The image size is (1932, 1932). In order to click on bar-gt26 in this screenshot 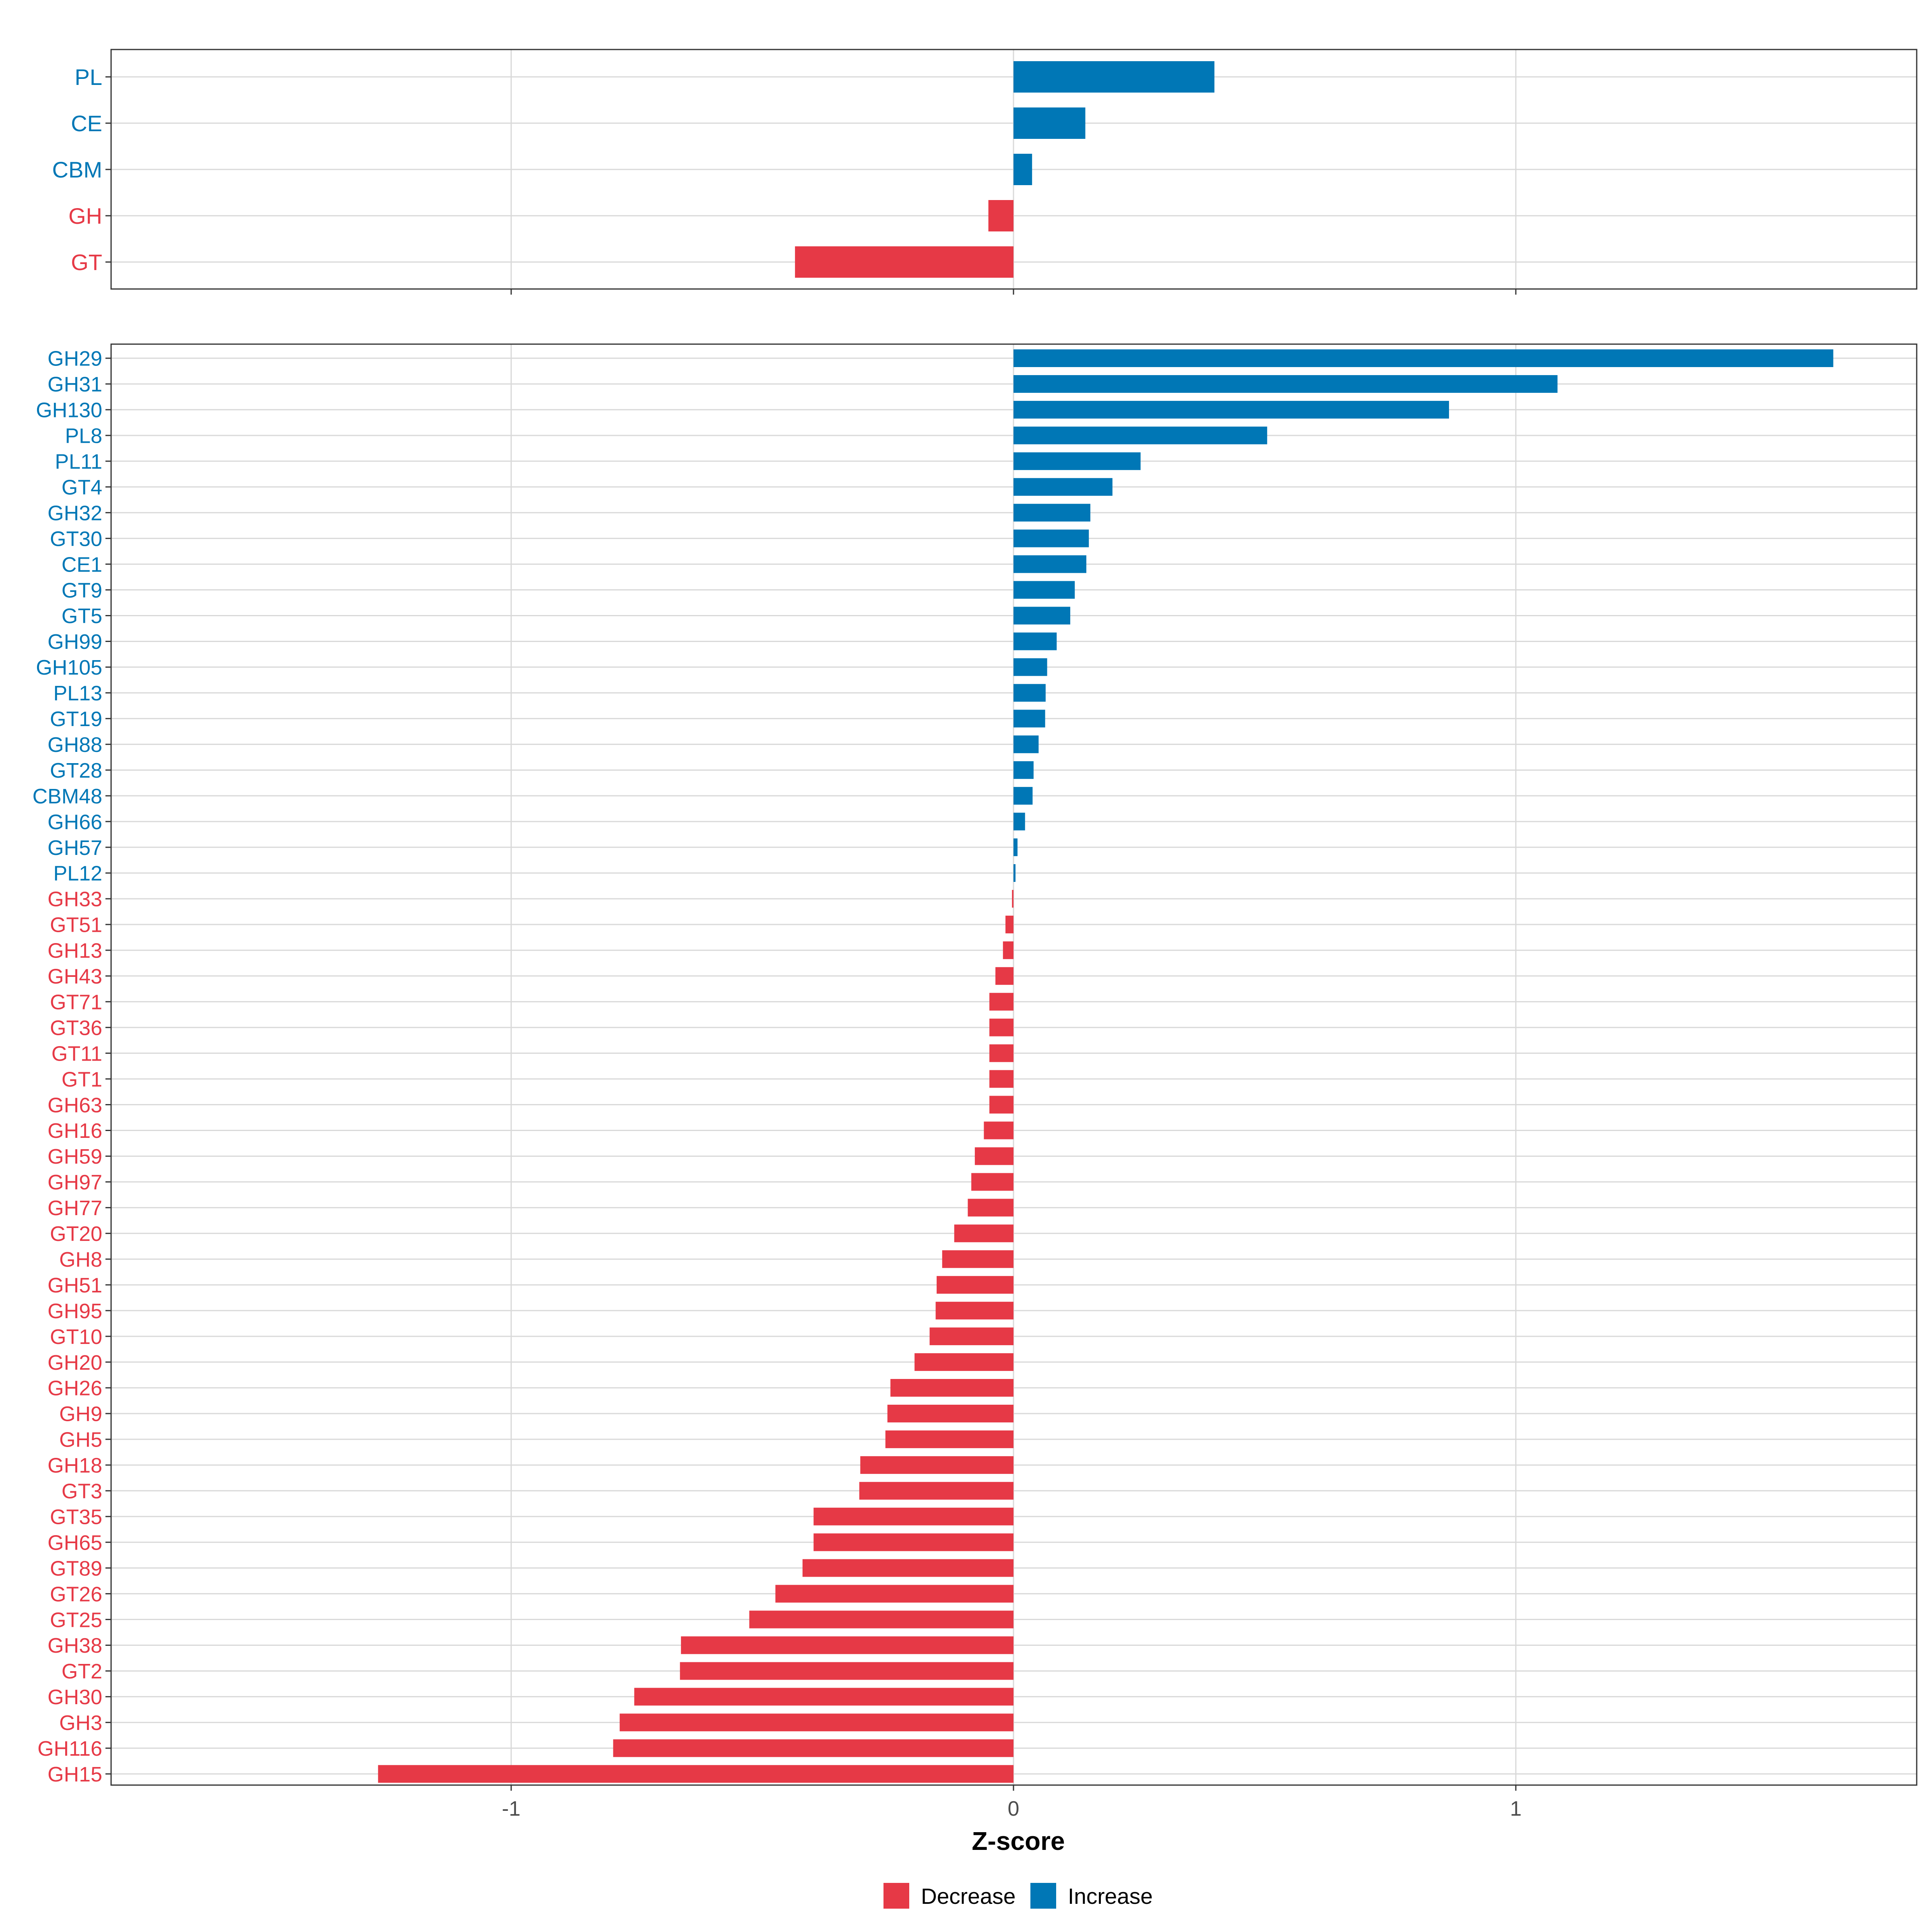, I will do `click(894, 1594)`.